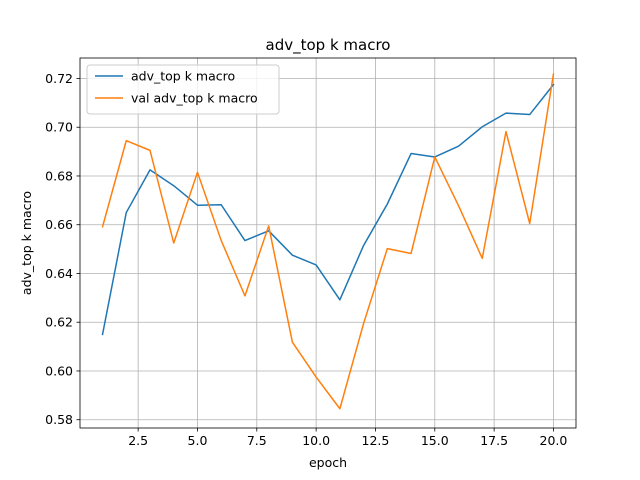 The width and height of the screenshot is (640, 480). What do you see at coordinates (435, 440) in the screenshot?
I see `x-tick-label: 15.0` at bounding box center [435, 440].